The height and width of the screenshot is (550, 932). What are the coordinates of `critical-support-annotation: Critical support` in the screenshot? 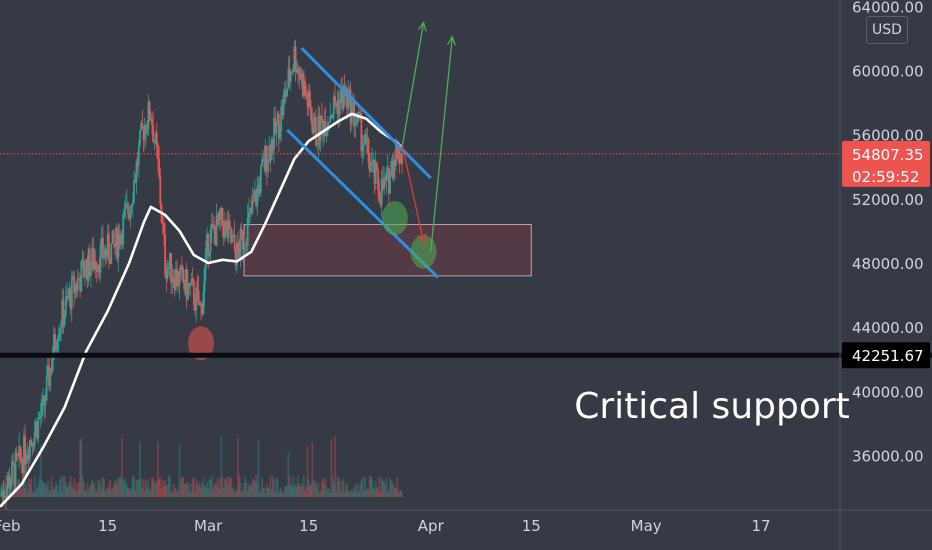 It's located at (712, 406).